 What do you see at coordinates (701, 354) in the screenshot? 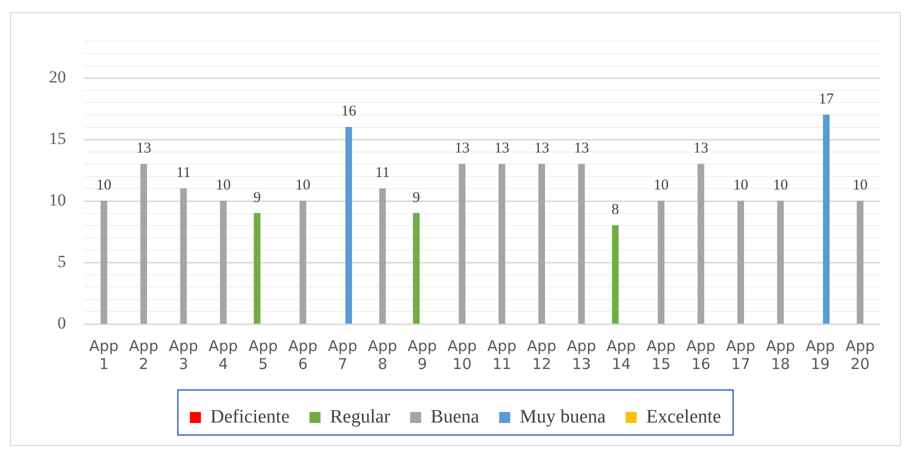
I see `x-tick-label: App 16` at bounding box center [701, 354].